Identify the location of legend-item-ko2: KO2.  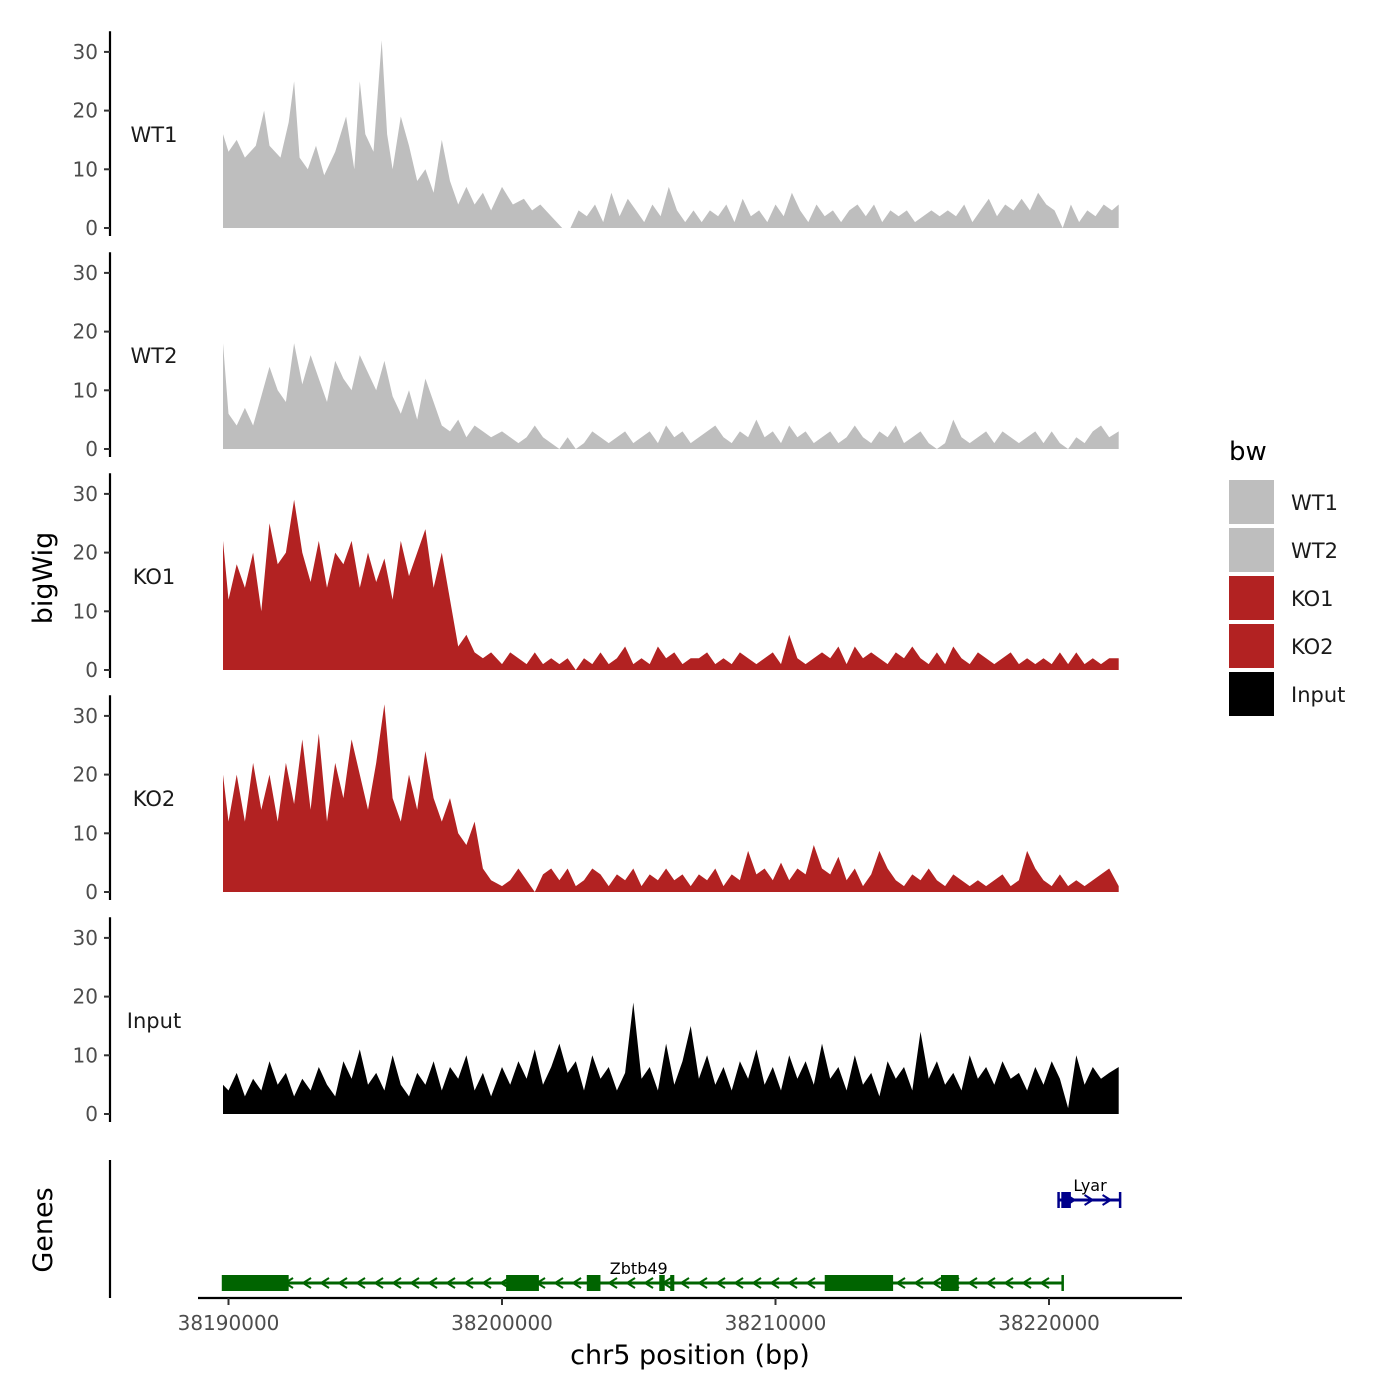
(1281, 646).